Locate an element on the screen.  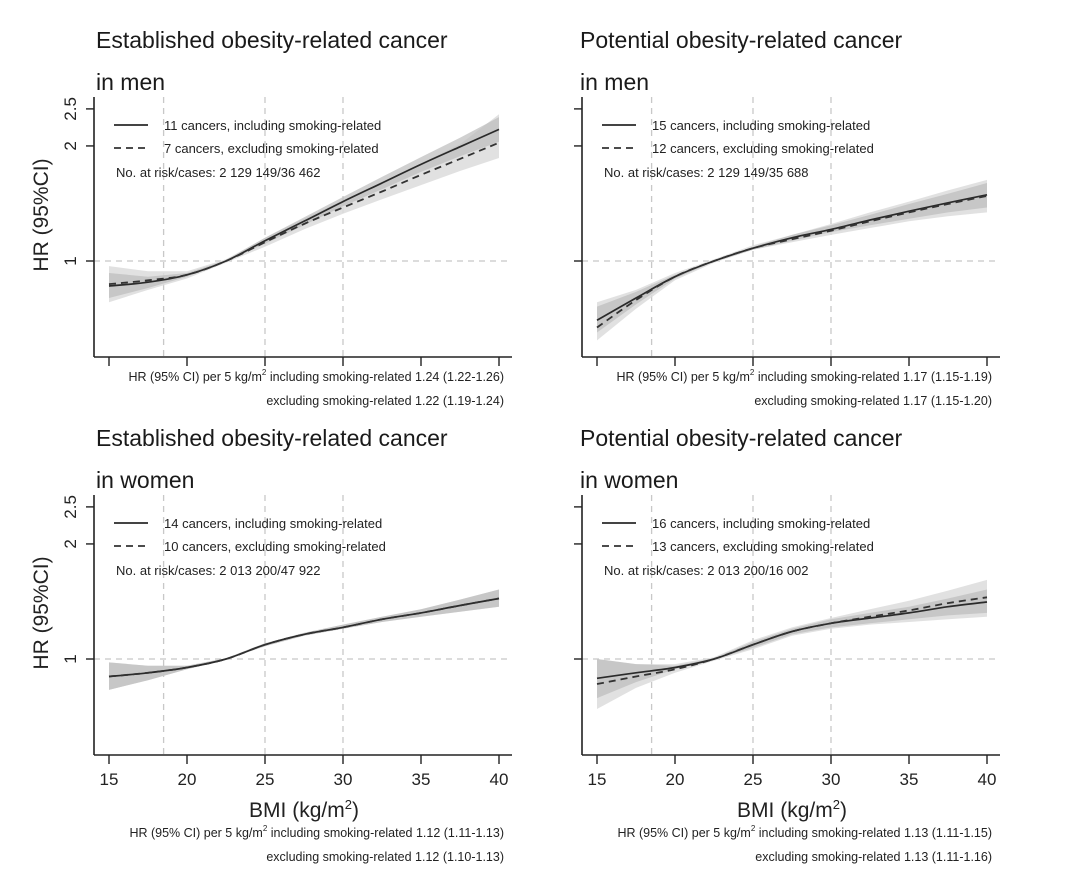
legend-label: 12 cancers, excluding smoking-related is located at coordinates (763, 148).